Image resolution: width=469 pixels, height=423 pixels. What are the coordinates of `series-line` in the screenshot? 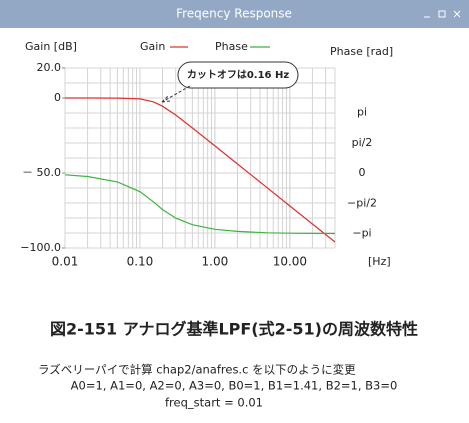 It's located at (200, 204).